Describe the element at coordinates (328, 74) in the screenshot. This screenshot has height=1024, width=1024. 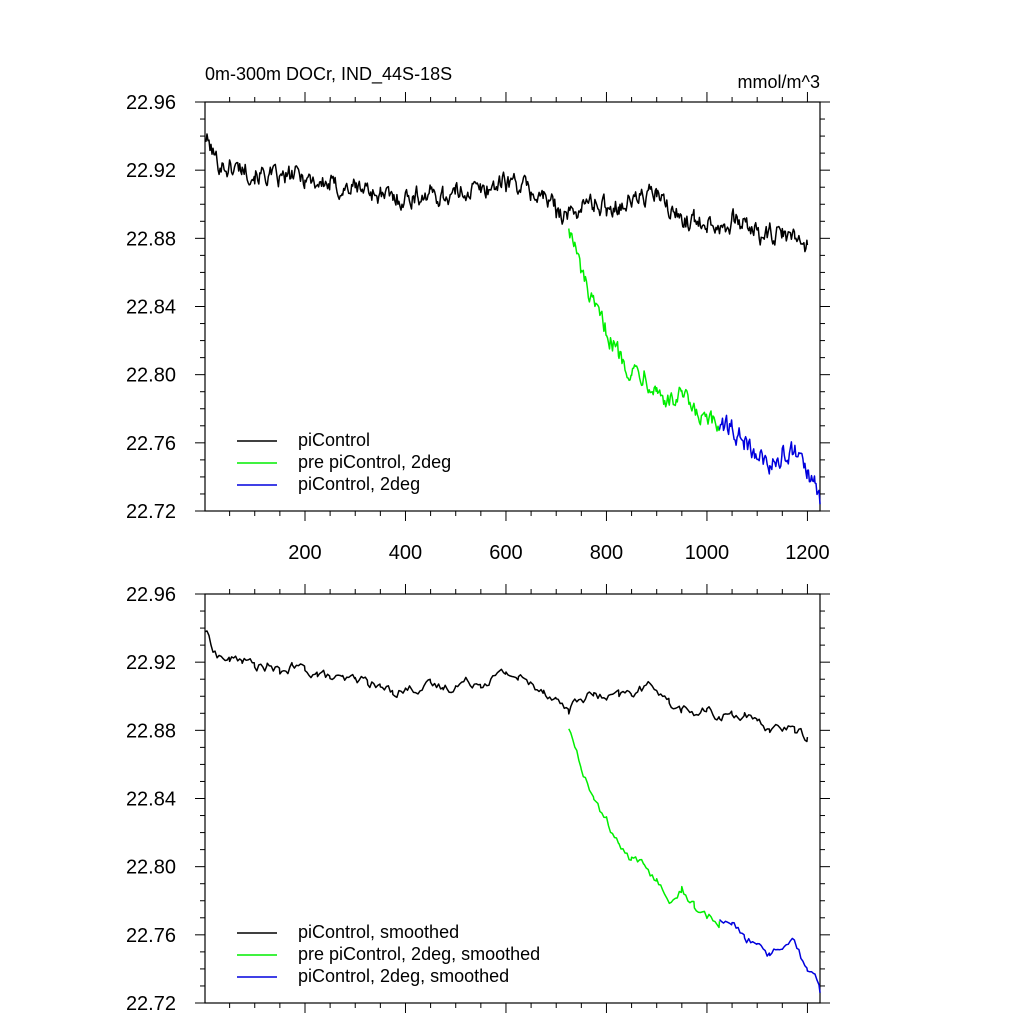
I see `chart-title: 0m-300m DOCr, IND_44S-18S` at that location.